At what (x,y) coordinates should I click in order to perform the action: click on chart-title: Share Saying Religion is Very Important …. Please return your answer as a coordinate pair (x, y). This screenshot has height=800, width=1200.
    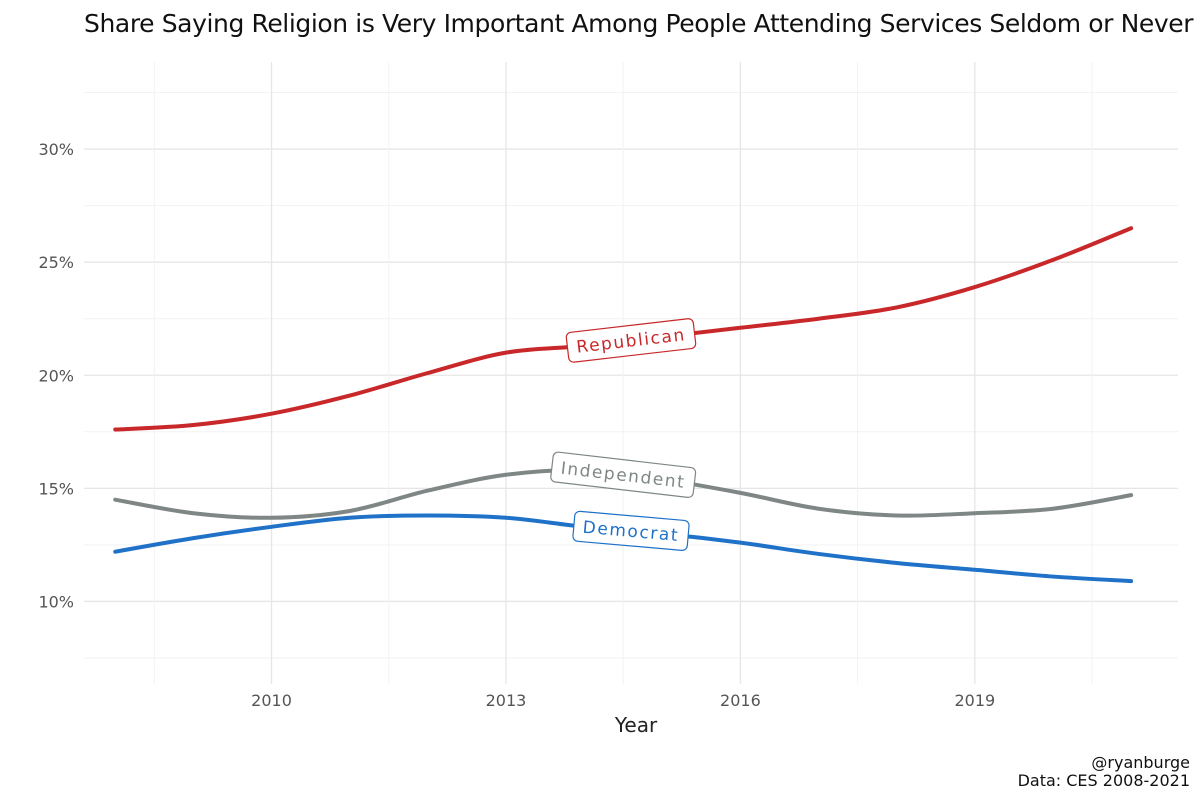
    Looking at the image, I should click on (639, 23).